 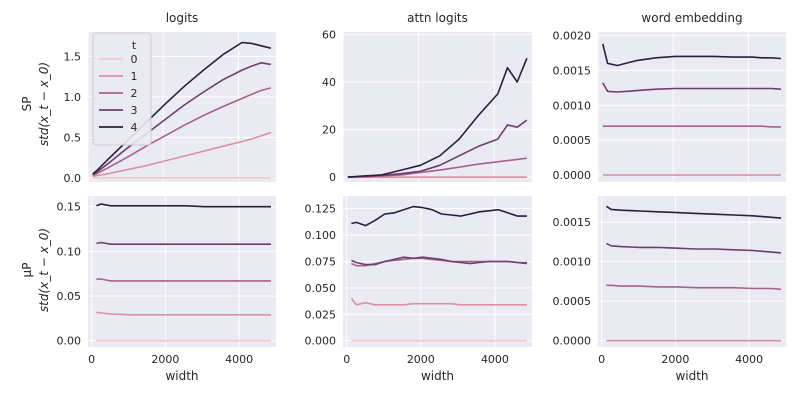 What do you see at coordinates (69, 251) in the screenshot?
I see `y-tick-label: 0.10` at bounding box center [69, 251].